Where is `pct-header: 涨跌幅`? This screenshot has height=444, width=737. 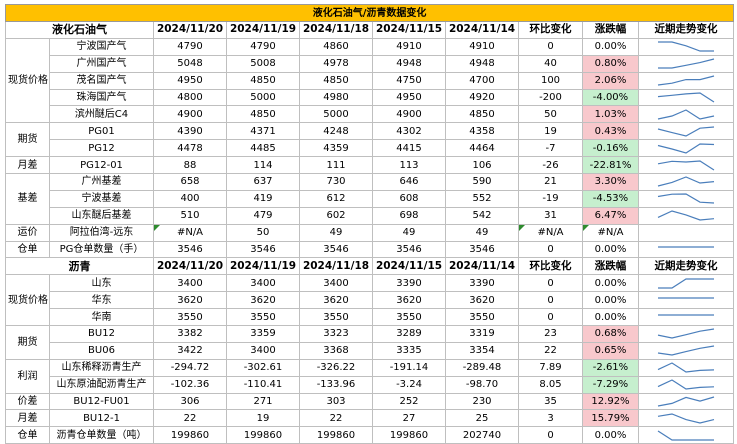 pct-header: 涨跌幅 is located at coordinates (610, 266).